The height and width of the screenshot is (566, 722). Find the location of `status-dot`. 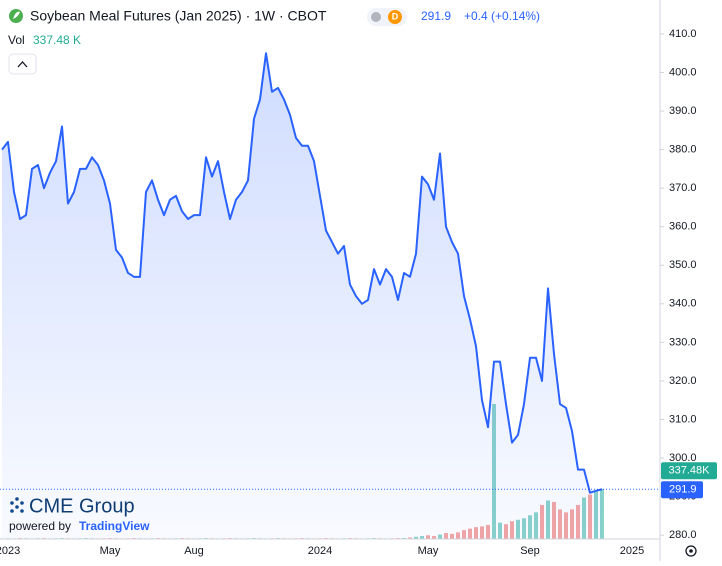

status-dot is located at coordinates (376, 17).